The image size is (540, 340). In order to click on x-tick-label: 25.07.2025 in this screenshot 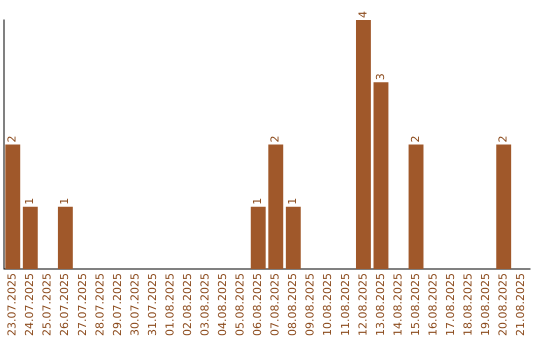, I will do `click(47, 304)`.